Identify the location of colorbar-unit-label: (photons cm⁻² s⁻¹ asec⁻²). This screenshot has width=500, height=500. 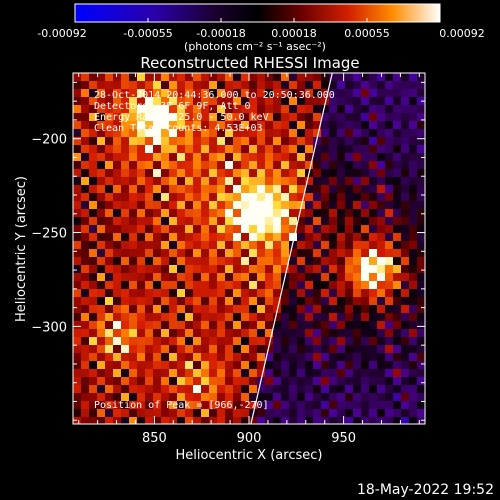
(255, 46).